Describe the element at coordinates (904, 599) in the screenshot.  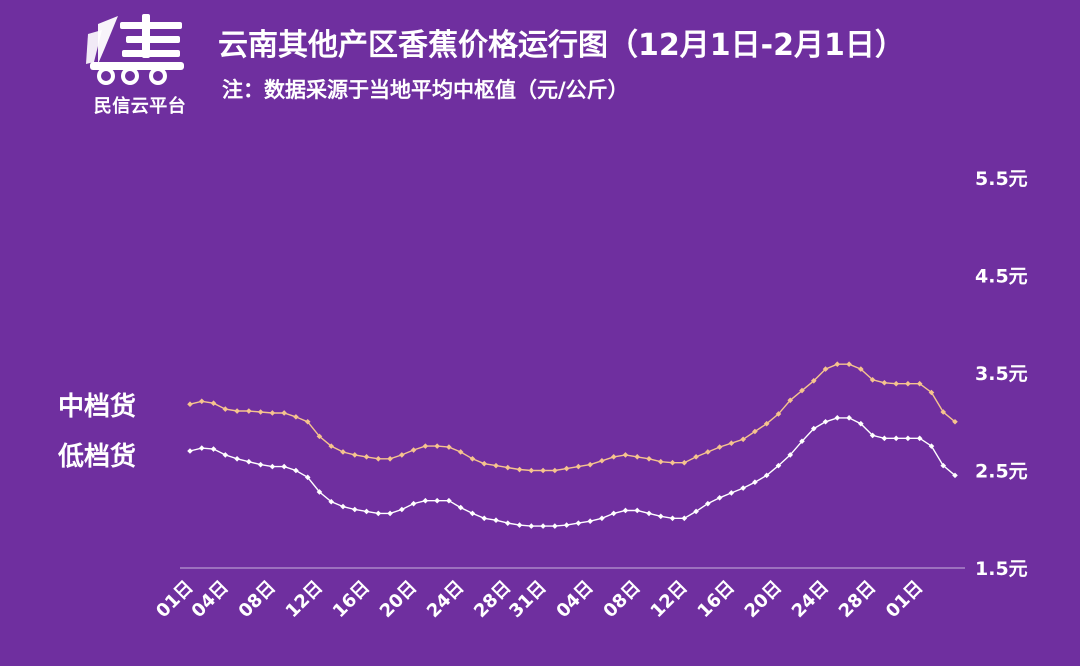
I see `x-tick-label: 01日` at that location.